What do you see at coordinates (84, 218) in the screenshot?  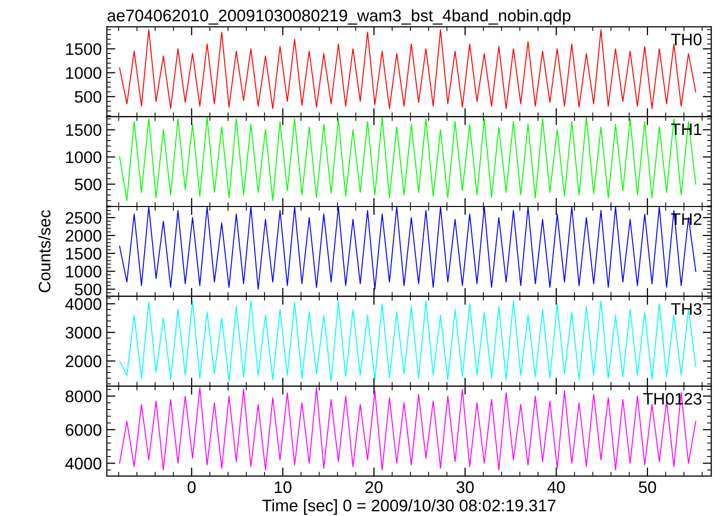 I see `y-tick-label: 2500` at bounding box center [84, 218].